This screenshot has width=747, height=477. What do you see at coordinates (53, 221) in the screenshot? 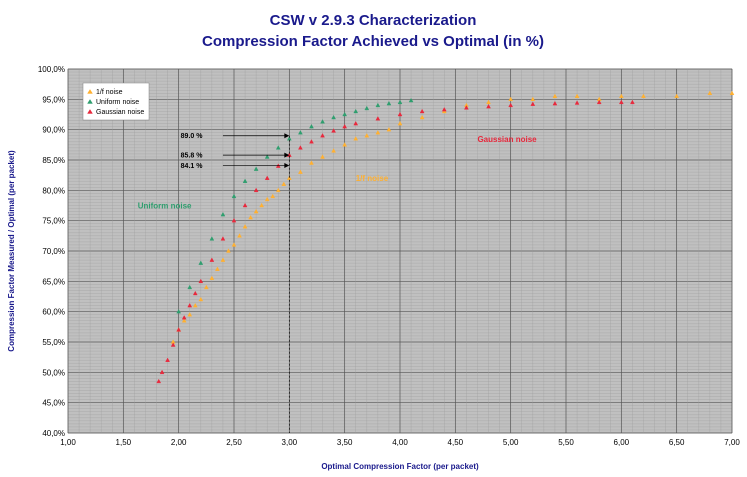
I see `y-tick-label: 75,0%` at bounding box center [53, 221].